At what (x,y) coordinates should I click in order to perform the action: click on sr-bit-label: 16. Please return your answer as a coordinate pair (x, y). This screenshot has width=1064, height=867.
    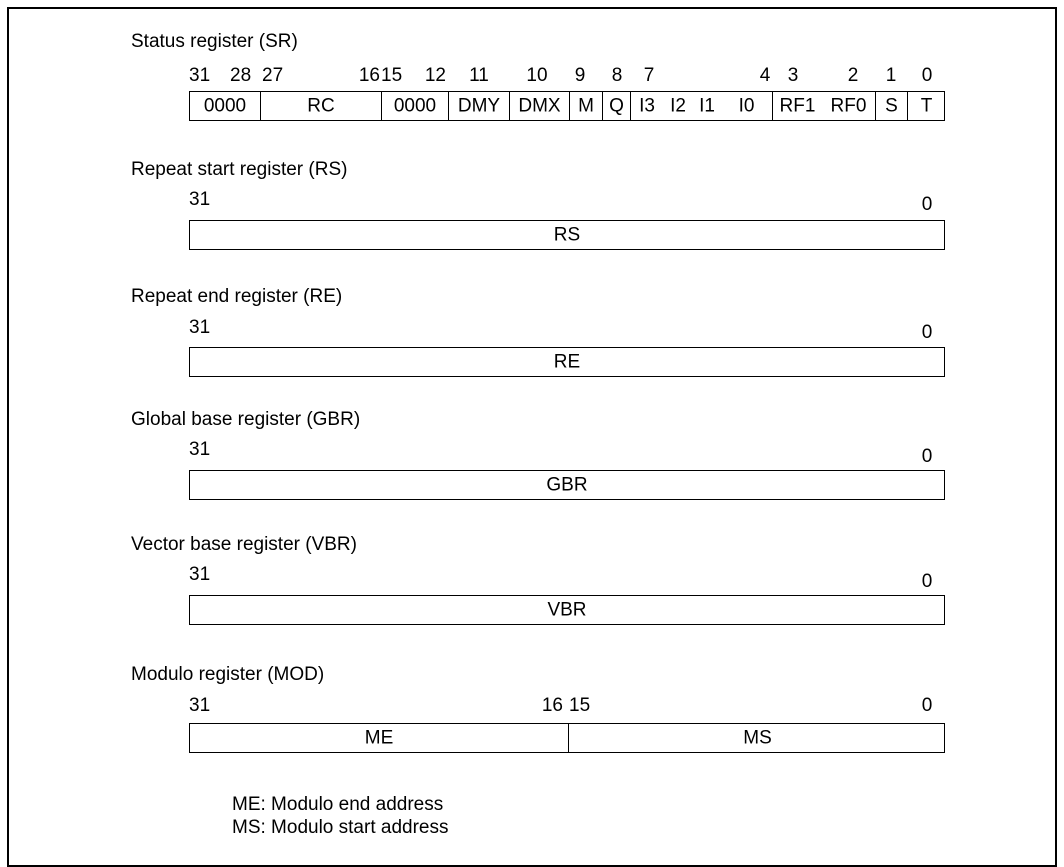
    Looking at the image, I should click on (369, 75).